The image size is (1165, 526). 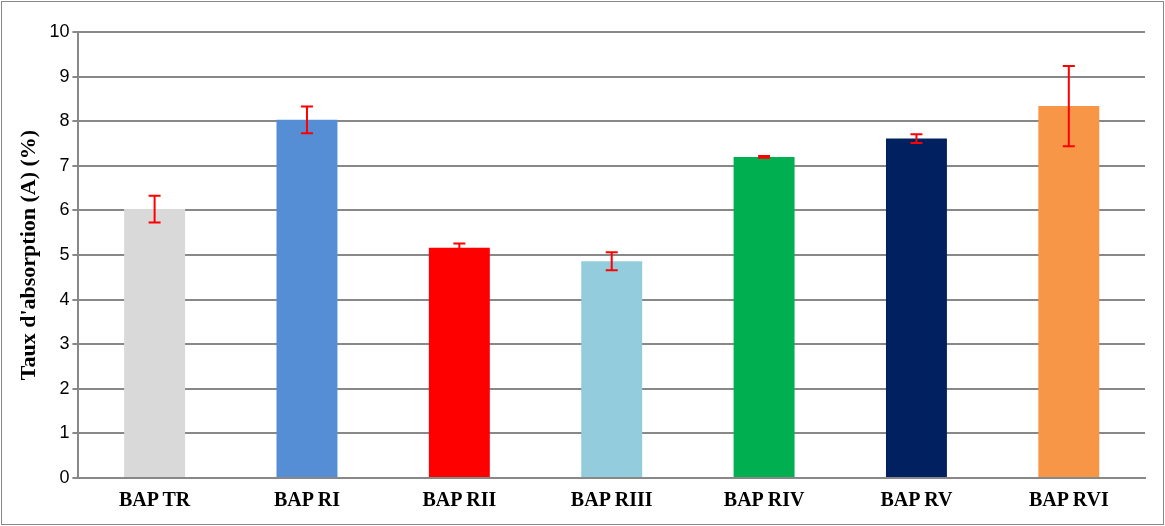 I want to click on y-tick-label: 0, so click(x=64, y=476).